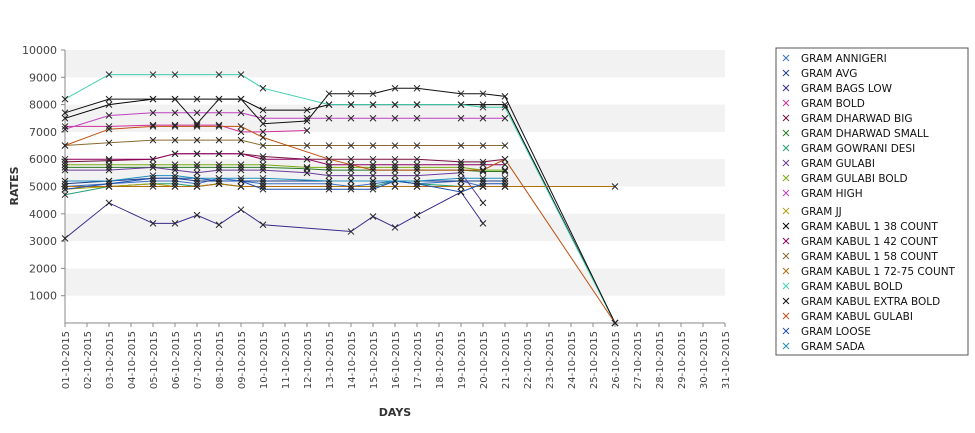 The height and width of the screenshot is (433, 975). Describe the element at coordinates (616, 360) in the screenshot. I see `x-tick-label: 26-10-2015` at that location.